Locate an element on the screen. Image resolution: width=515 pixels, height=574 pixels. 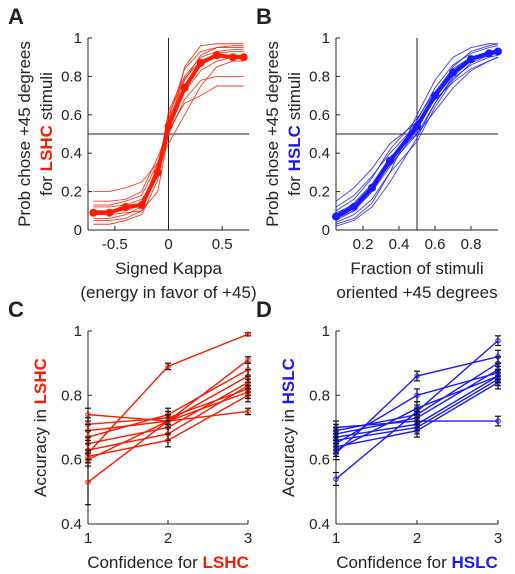
y-axis-label: Prob chose +45 degrees for LSHC stimuli is located at coordinates (35, 134).